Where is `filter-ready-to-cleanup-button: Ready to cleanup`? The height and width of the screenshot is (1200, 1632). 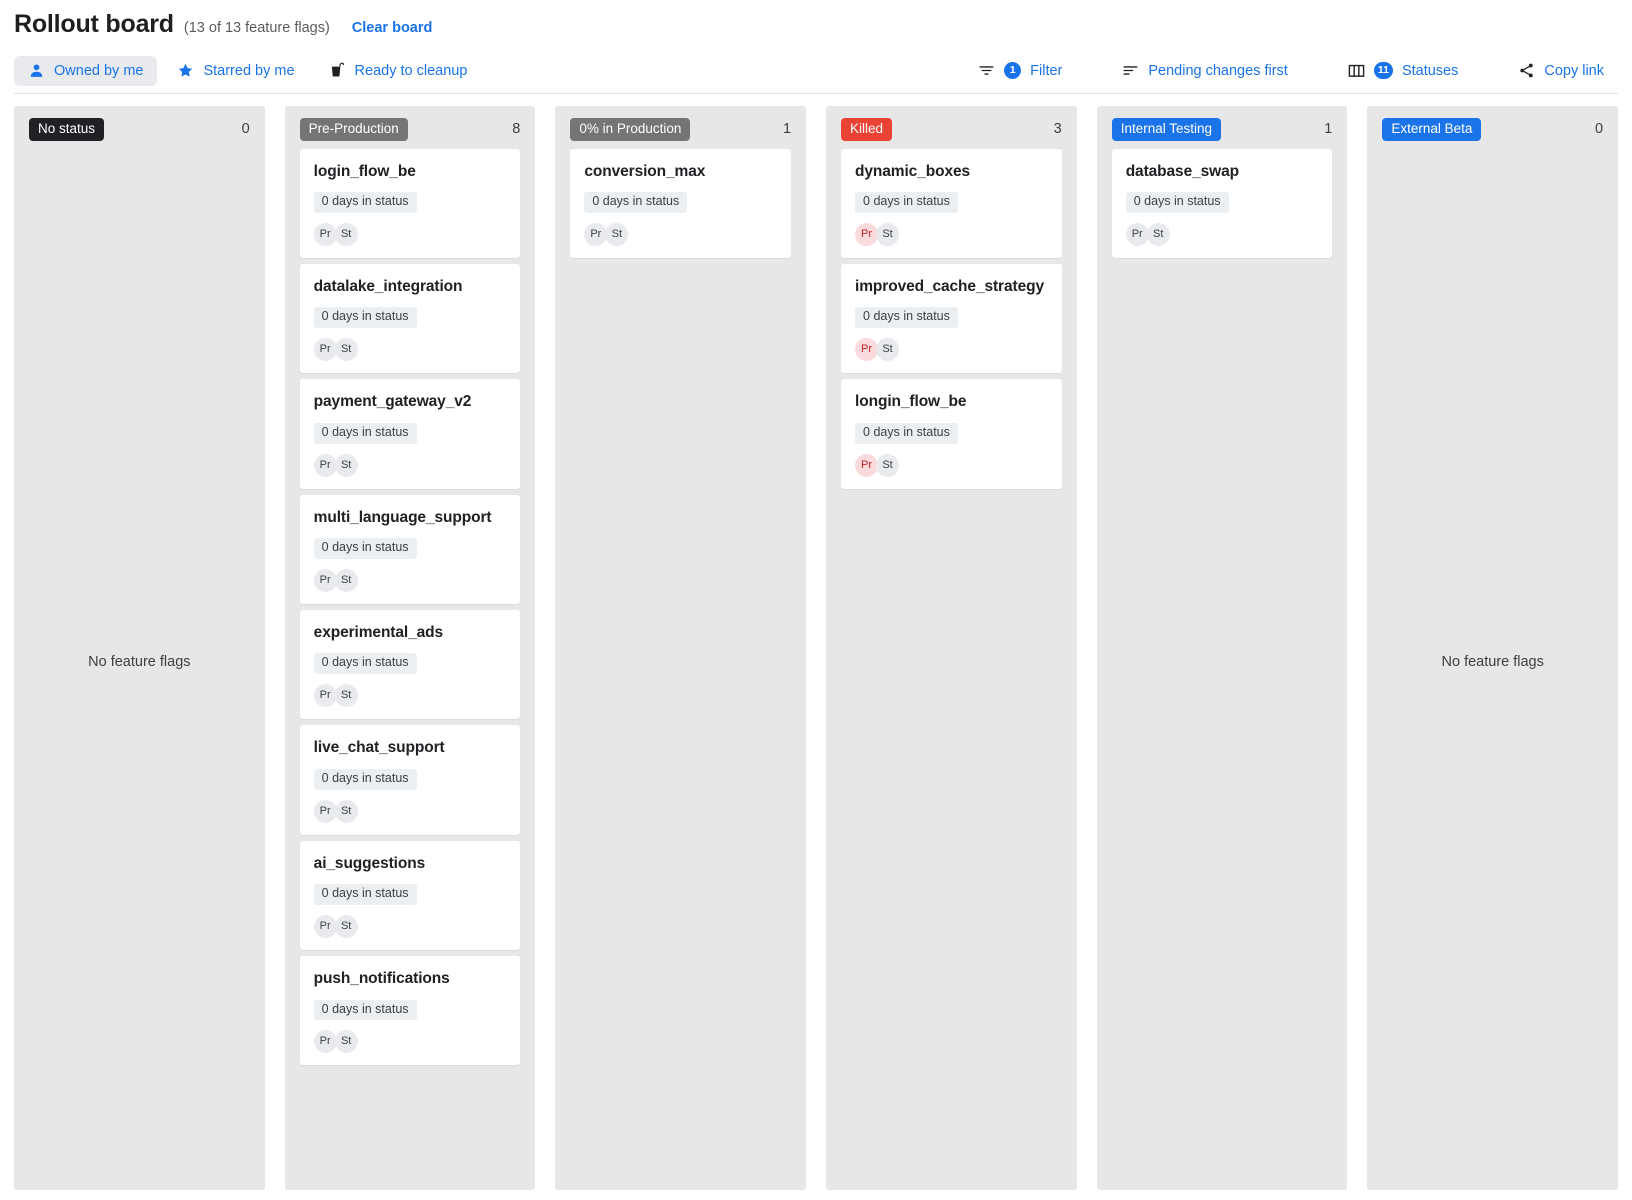
filter-ready-to-cleanup-button: Ready to cleanup is located at coordinates (398, 71).